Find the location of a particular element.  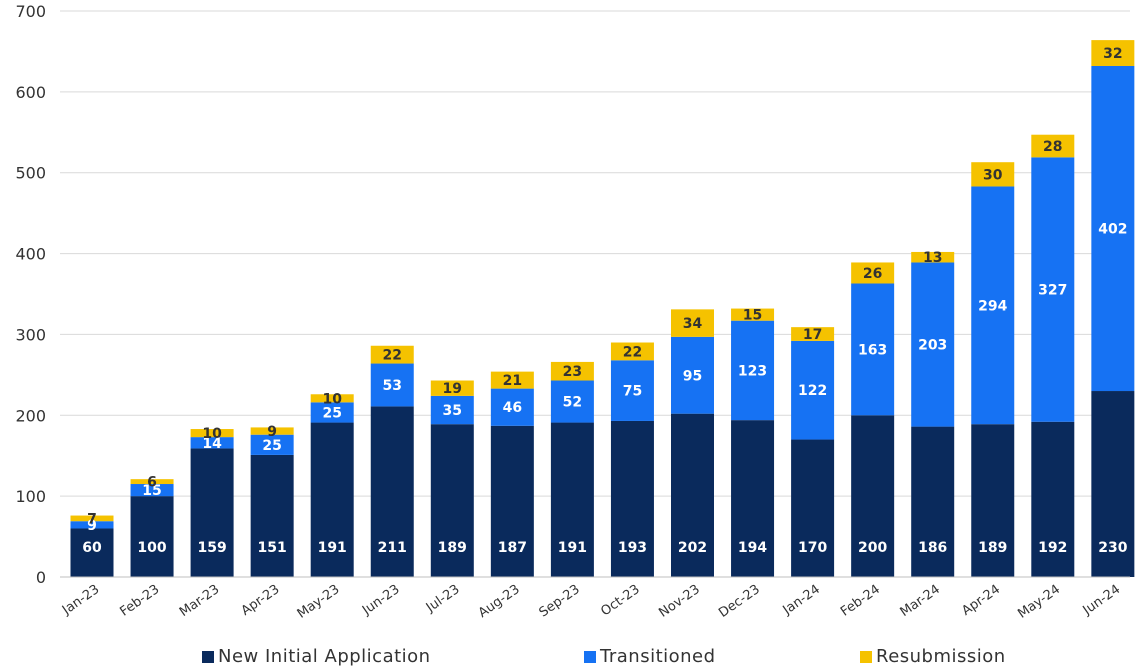

x-tick-label: Mar-24 is located at coordinates (920, 601).